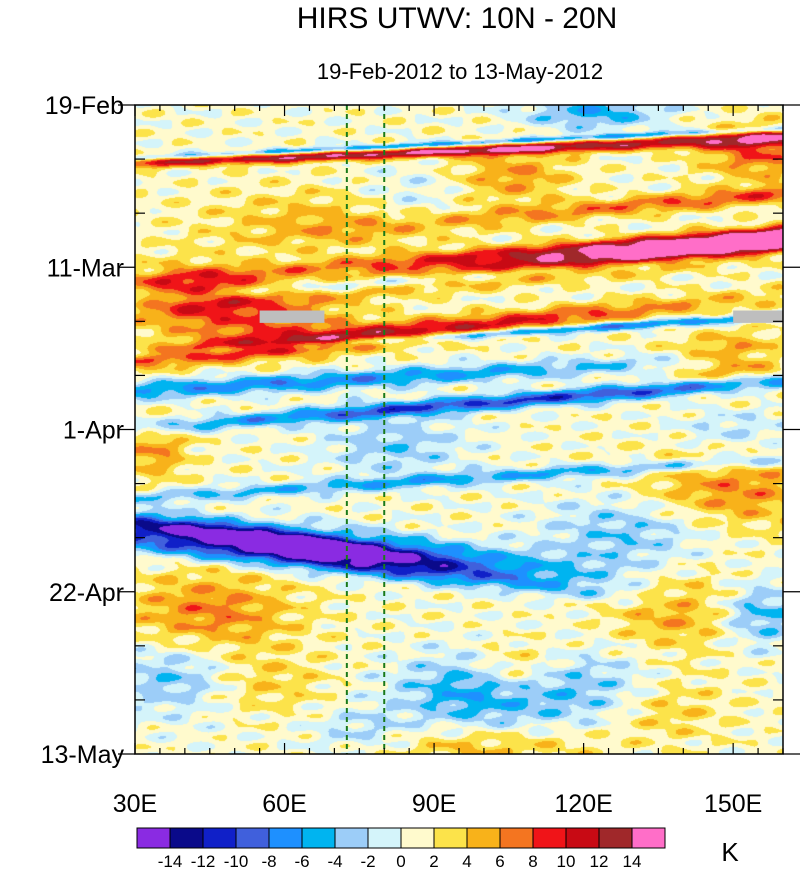  Describe the element at coordinates (284, 804) in the screenshot. I see `x-tick-label: 60E` at that location.